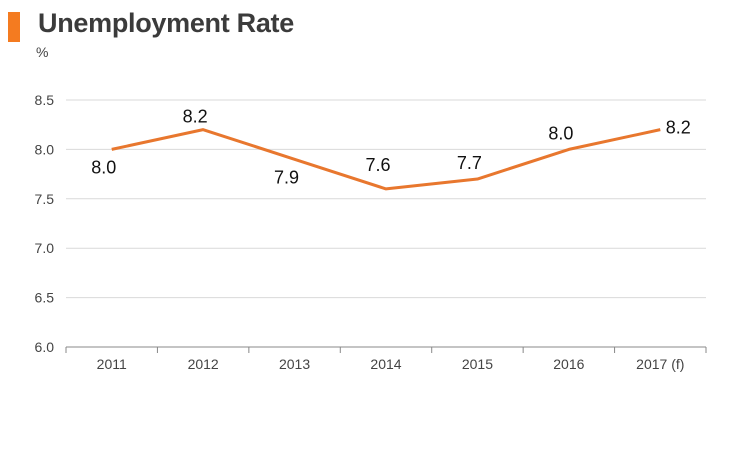 Image resolution: width=754 pixels, height=451 pixels. I want to click on x-tick-label: 2014, so click(385, 364).